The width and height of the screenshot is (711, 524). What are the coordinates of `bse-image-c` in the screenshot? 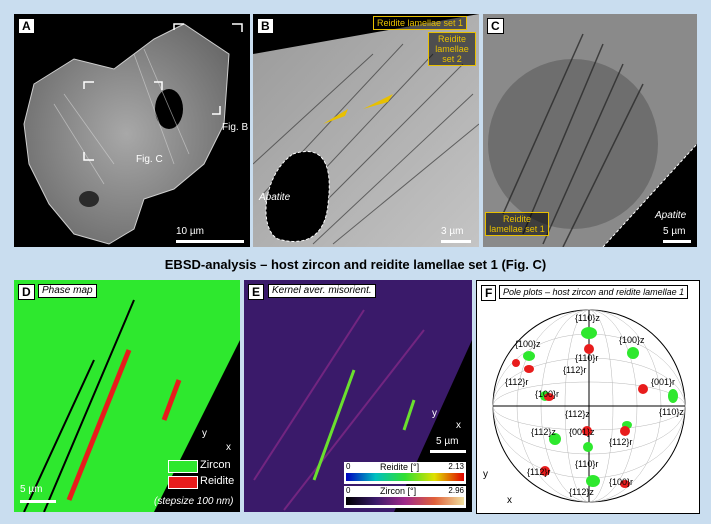 It's located at (590, 130).